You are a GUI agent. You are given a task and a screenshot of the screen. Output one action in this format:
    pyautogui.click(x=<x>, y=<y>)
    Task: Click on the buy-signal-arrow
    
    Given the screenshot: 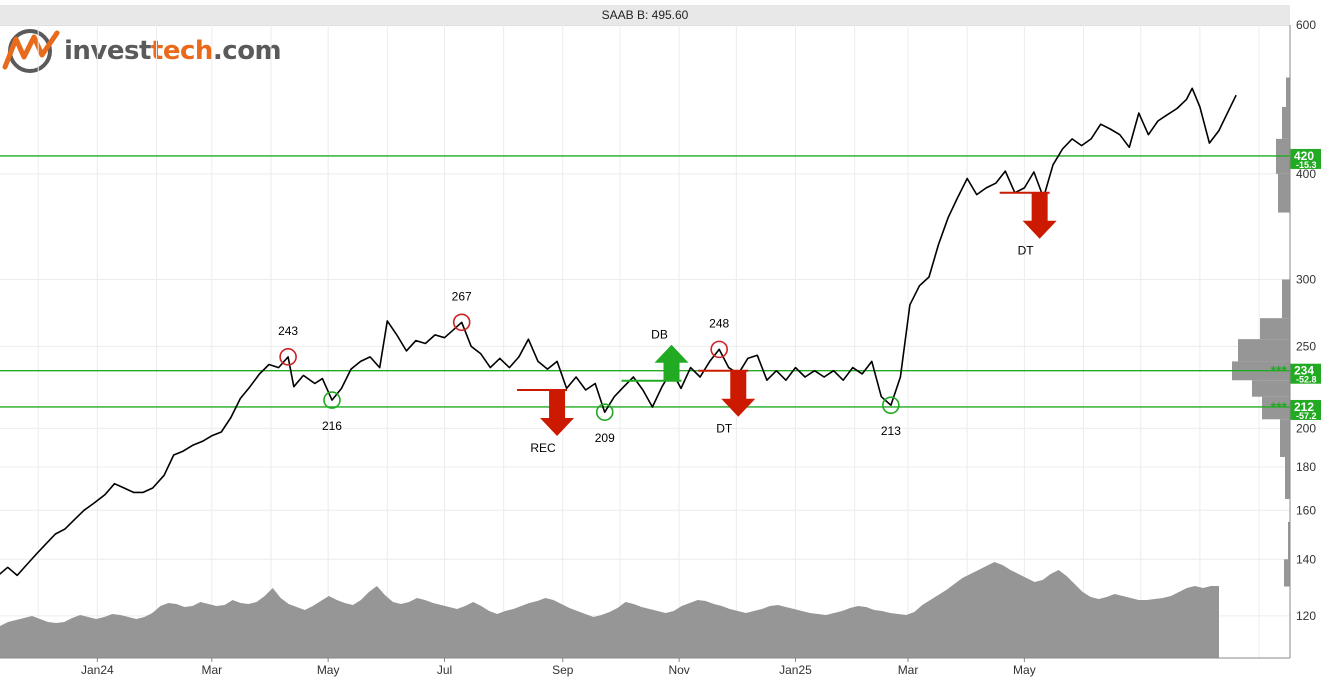 What is the action you would take?
    pyautogui.click(x=671, y=362)
    